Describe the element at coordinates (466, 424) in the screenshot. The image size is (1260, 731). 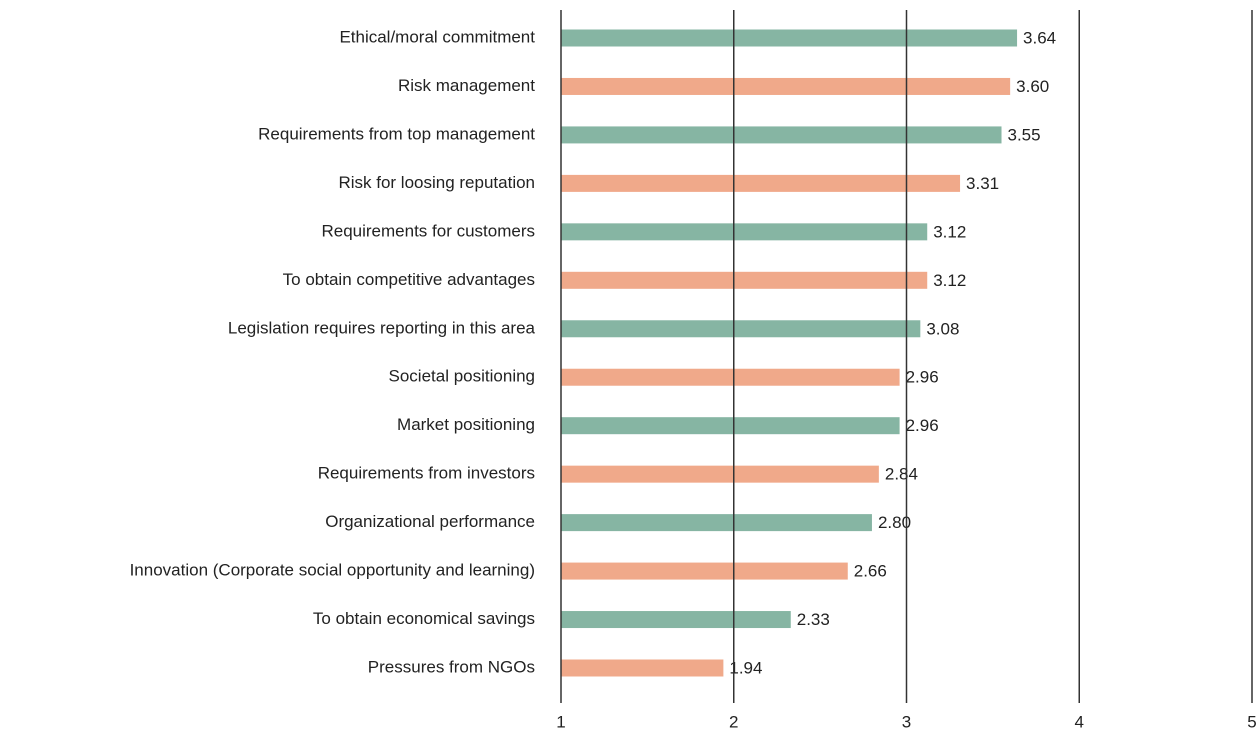
I see `category-label: Market positioning` at that location.